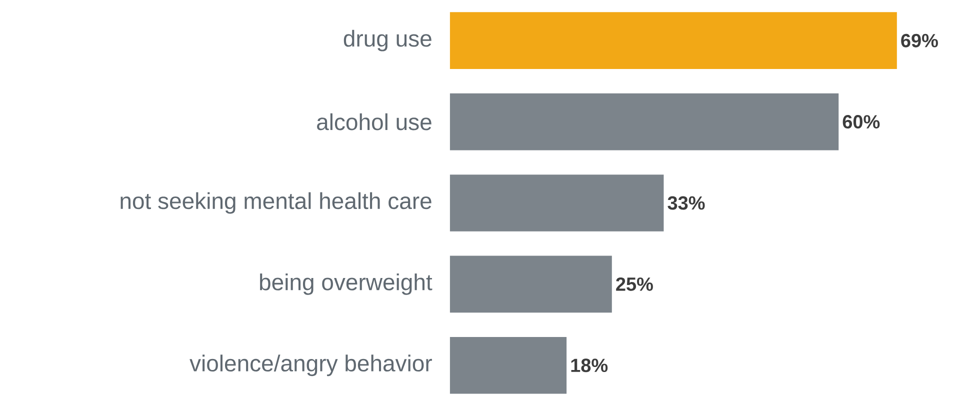 The width and height of the screenshot is (960, 406). I want to click on y-tick-label: alcohol use, so click(374, 121).